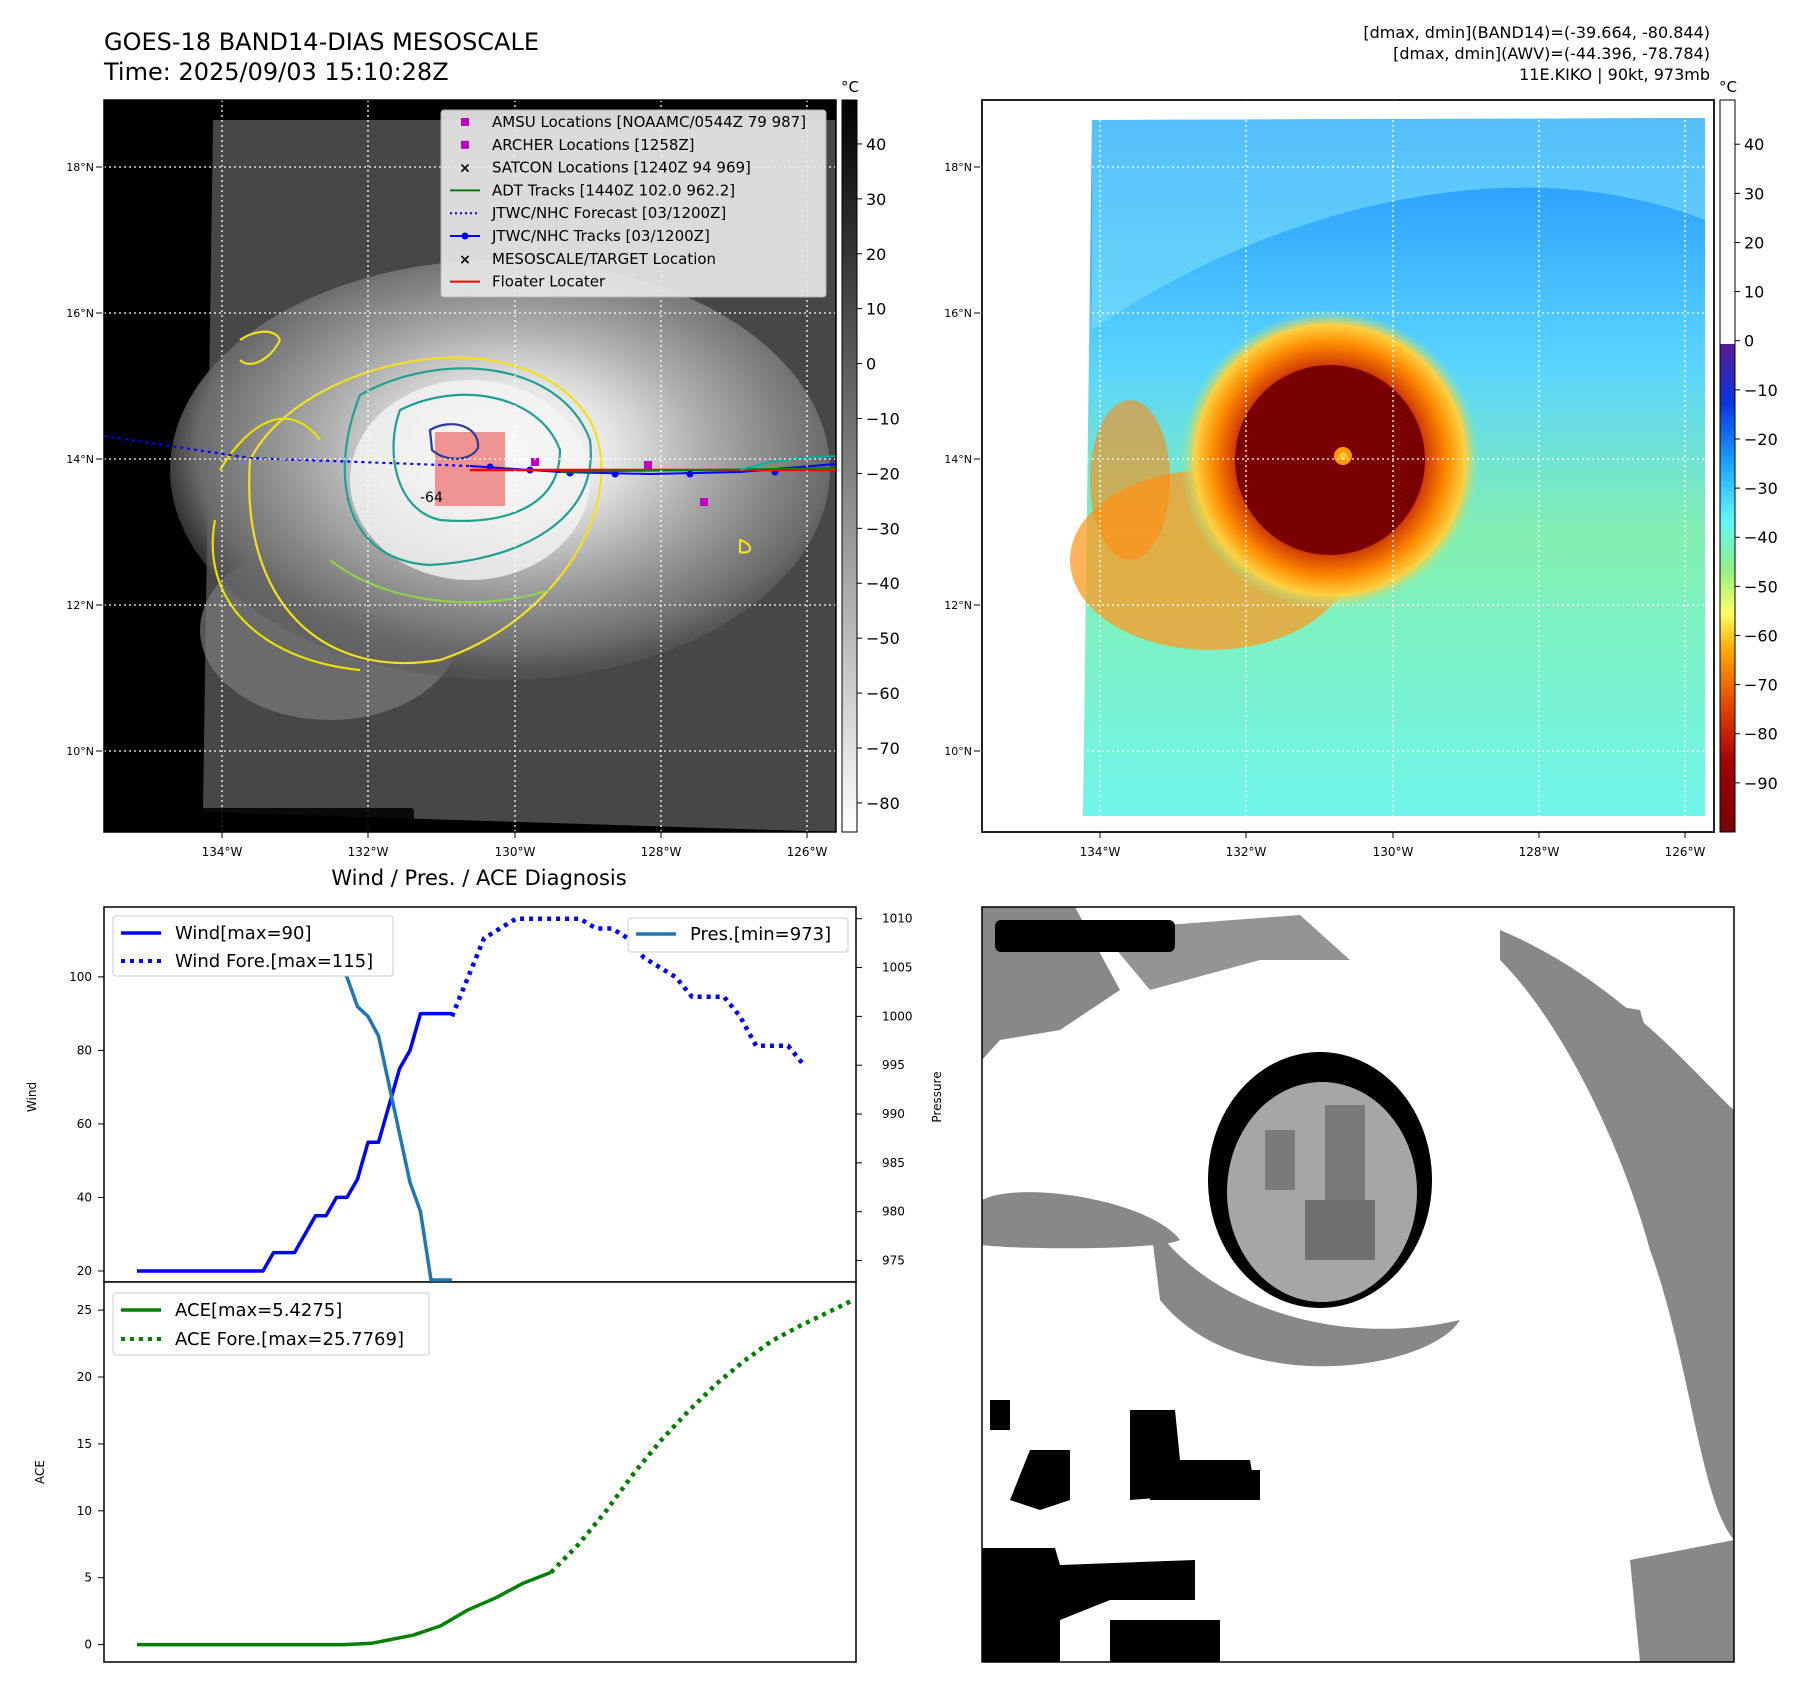 This screenshot has width=1797, height=1690. I want to click on stats-awv: [dmax, dmin](AWV)=(-44.396, -78.784), so click(1551, 53).